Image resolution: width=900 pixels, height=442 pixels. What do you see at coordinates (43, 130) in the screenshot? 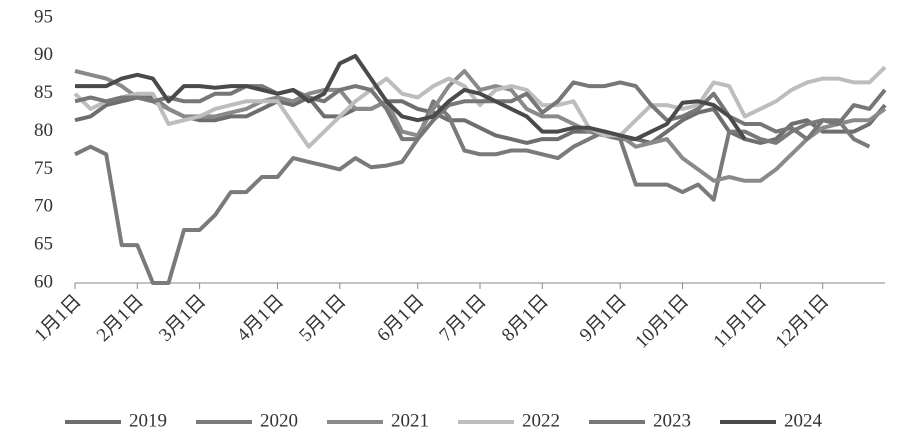
I see `y-tick-label: 80` at bounding box center [43, 130].